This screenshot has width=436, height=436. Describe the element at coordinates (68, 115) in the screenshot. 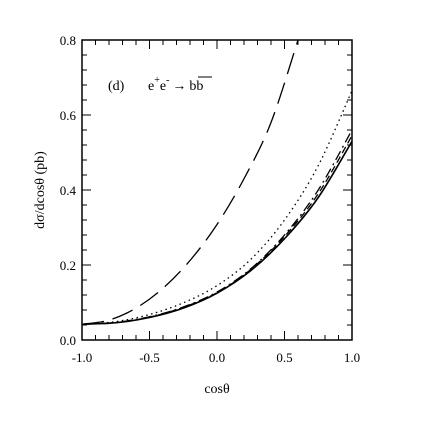

I see `y-tick-label: 0.6` at that location.